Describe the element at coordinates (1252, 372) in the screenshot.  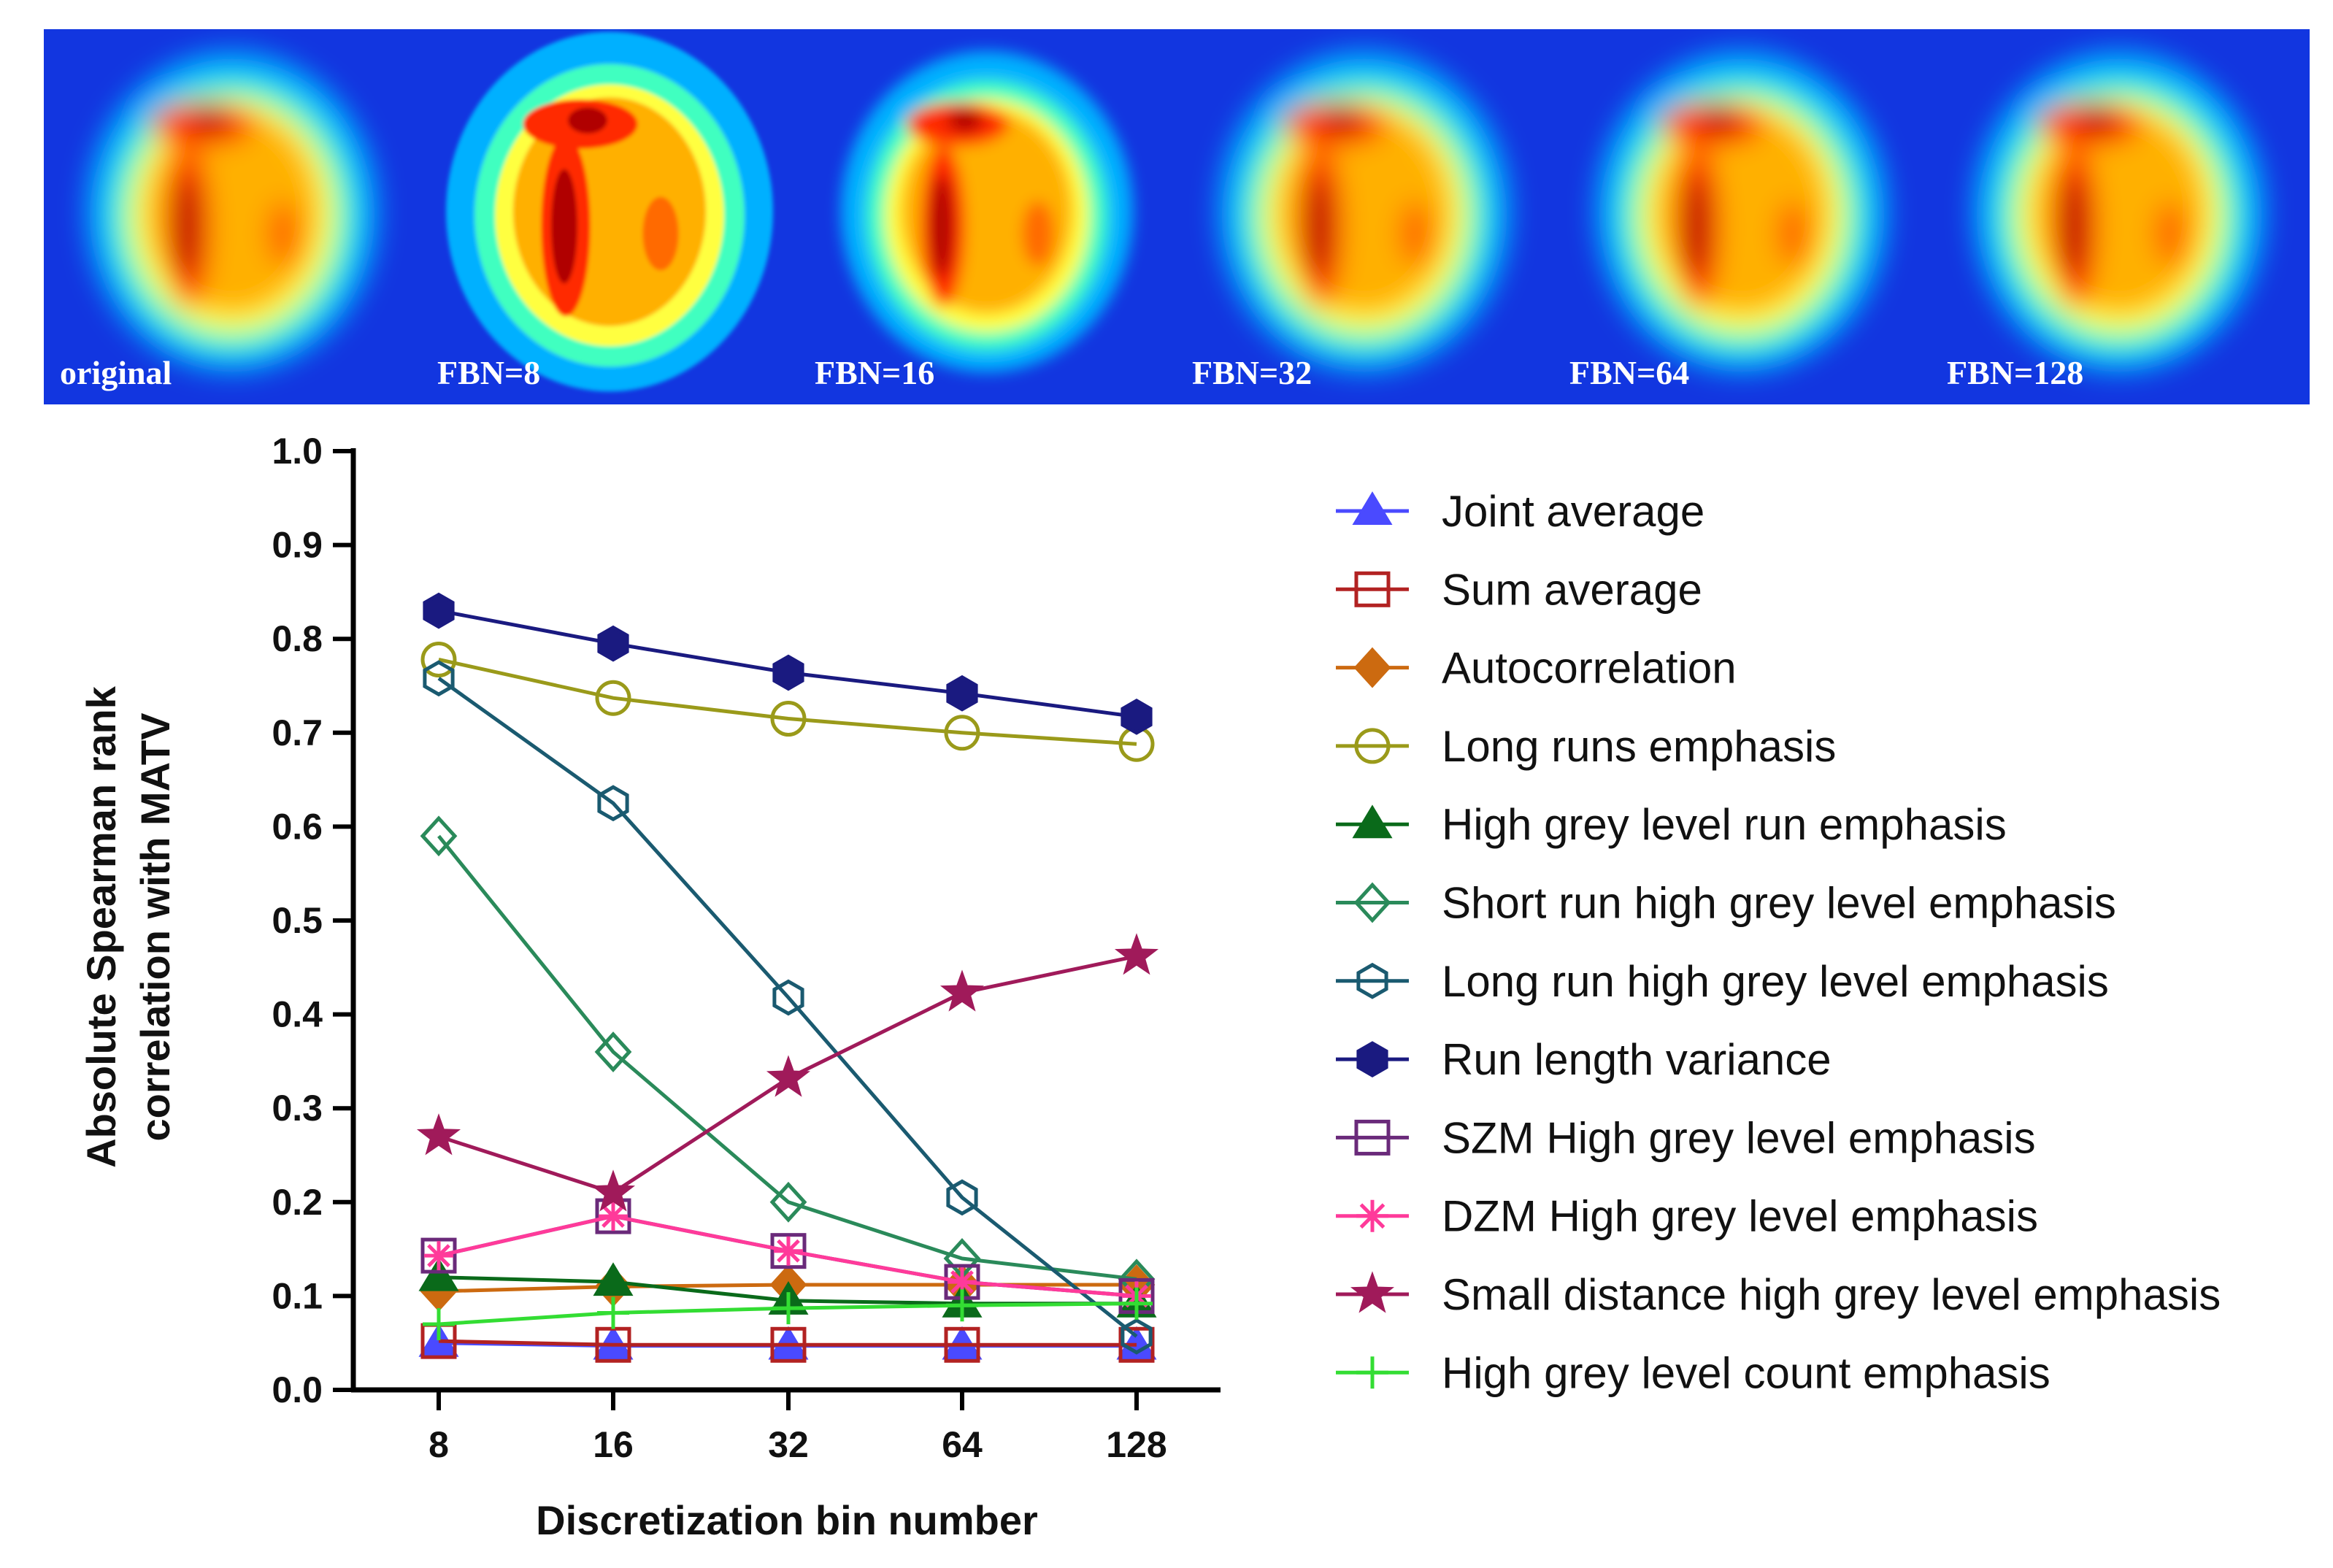
I see `heatmap-label-3: FBN=32` at that location.